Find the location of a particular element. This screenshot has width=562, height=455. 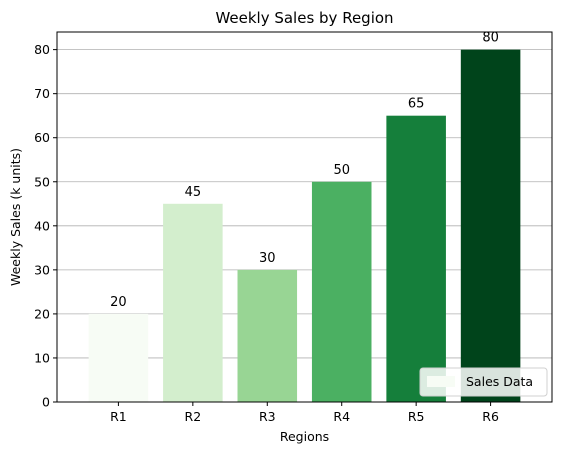

y-axis: 0 10 20 30 40 50 60 70 80 is located at coordinates (45, 226).